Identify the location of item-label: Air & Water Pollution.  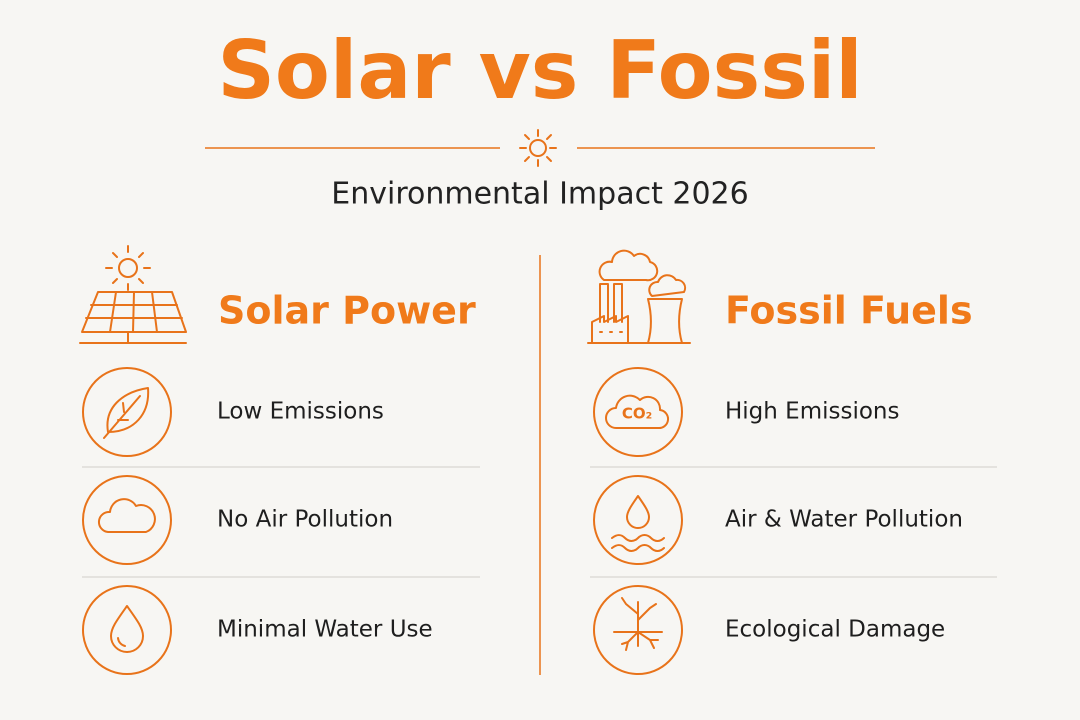
(844, 520).